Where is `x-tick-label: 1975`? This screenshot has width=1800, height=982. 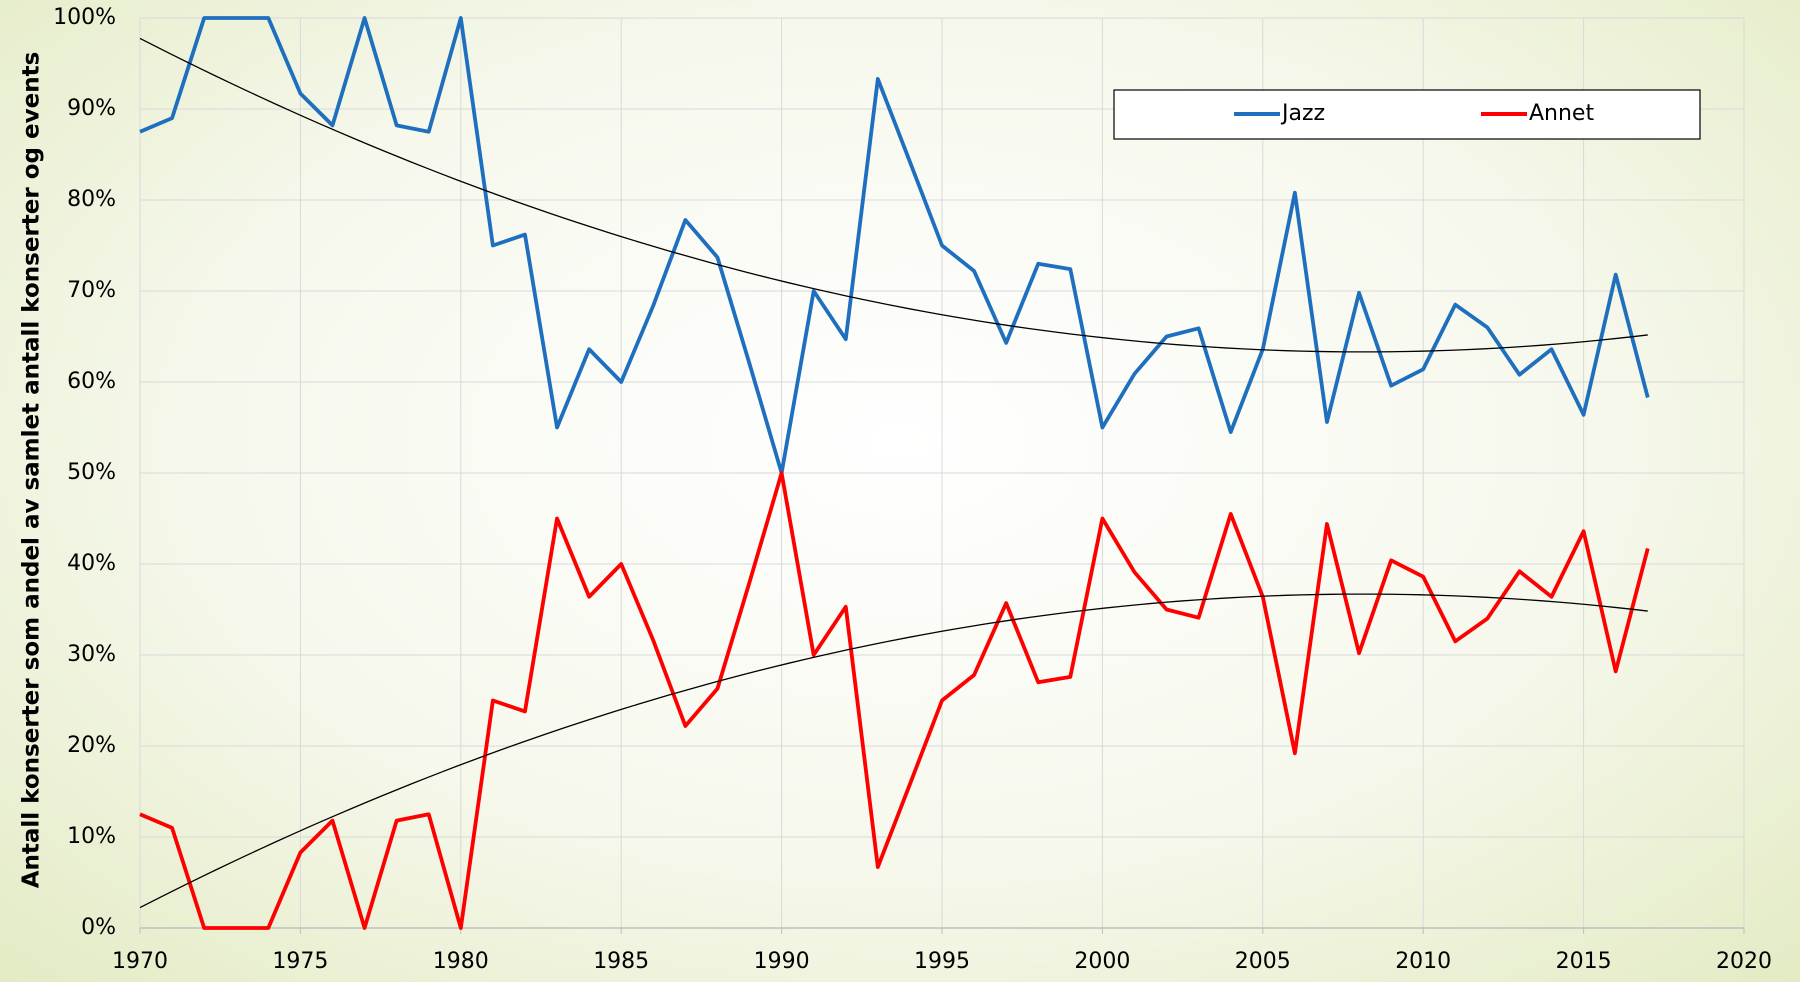
x-tick-label: 1975 is located at coordinates (300, 961).